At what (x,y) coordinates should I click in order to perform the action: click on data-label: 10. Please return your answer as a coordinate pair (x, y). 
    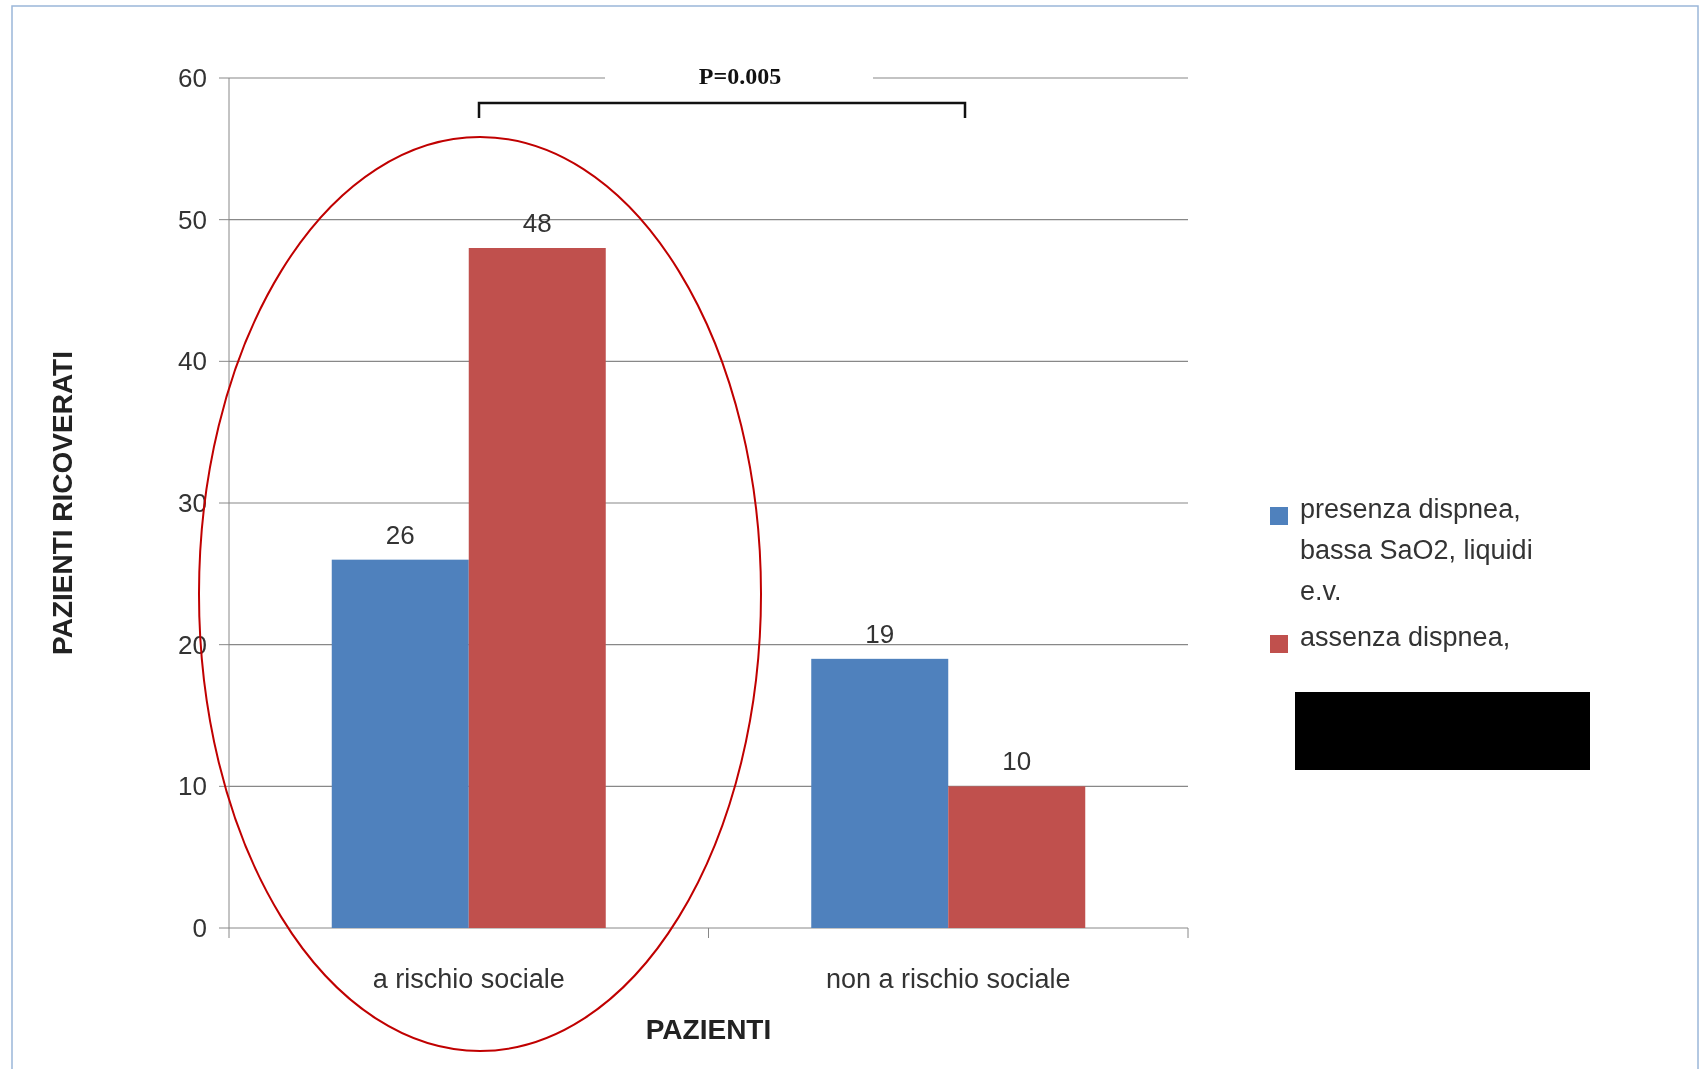
    Looking at the image, I should click on (1017, 761).